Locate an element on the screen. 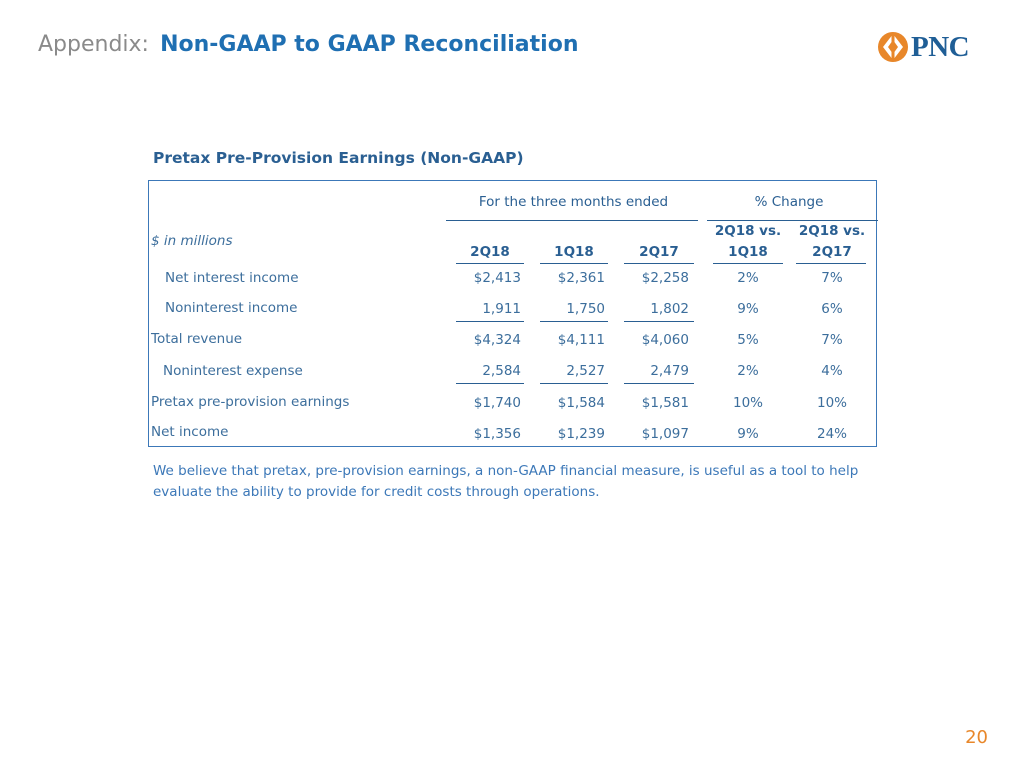 The image size is (1024, 768). cell-value: $1,239 is located at coordinates (581, 434).